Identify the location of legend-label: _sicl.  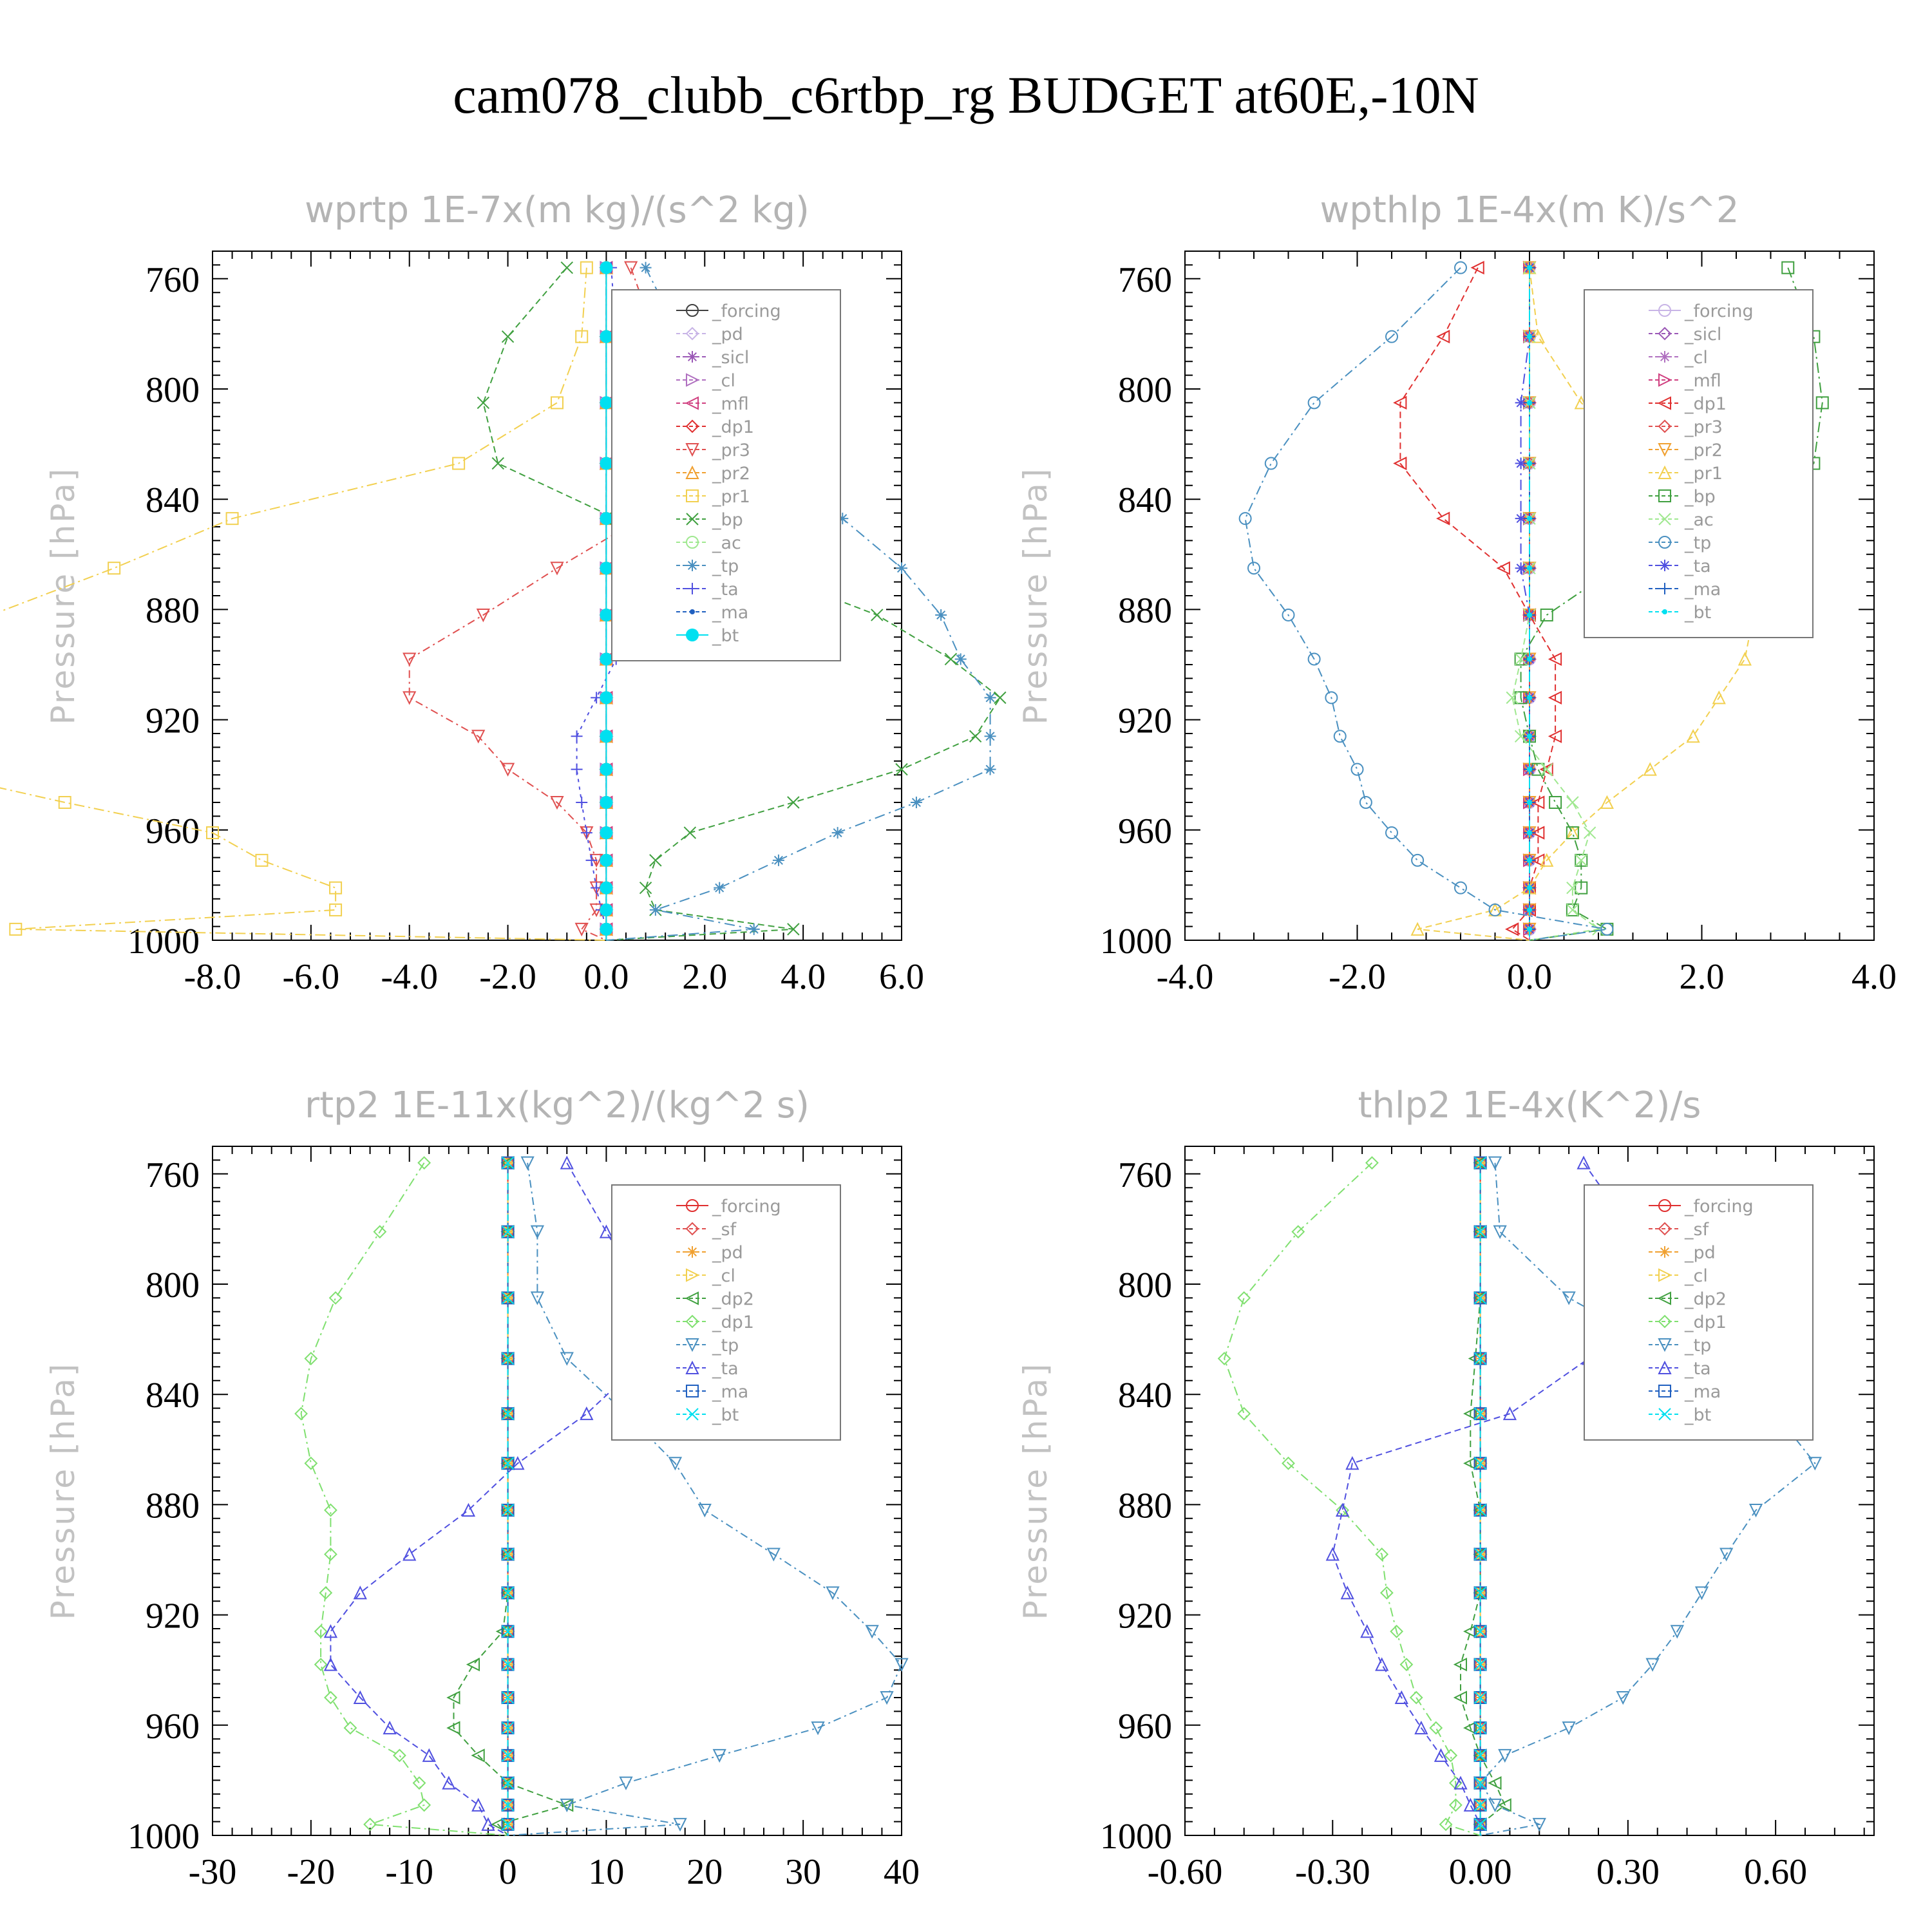
(730, 358).